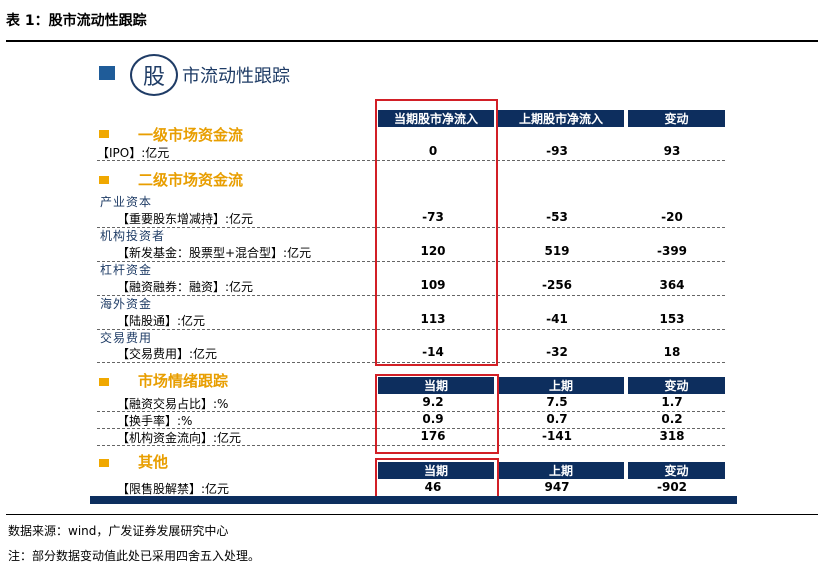 This screenshot has height=569, width=824. Describe the element at coordinates (433, 419) in the screenshot. I see `value-current: 0.9` at that location.